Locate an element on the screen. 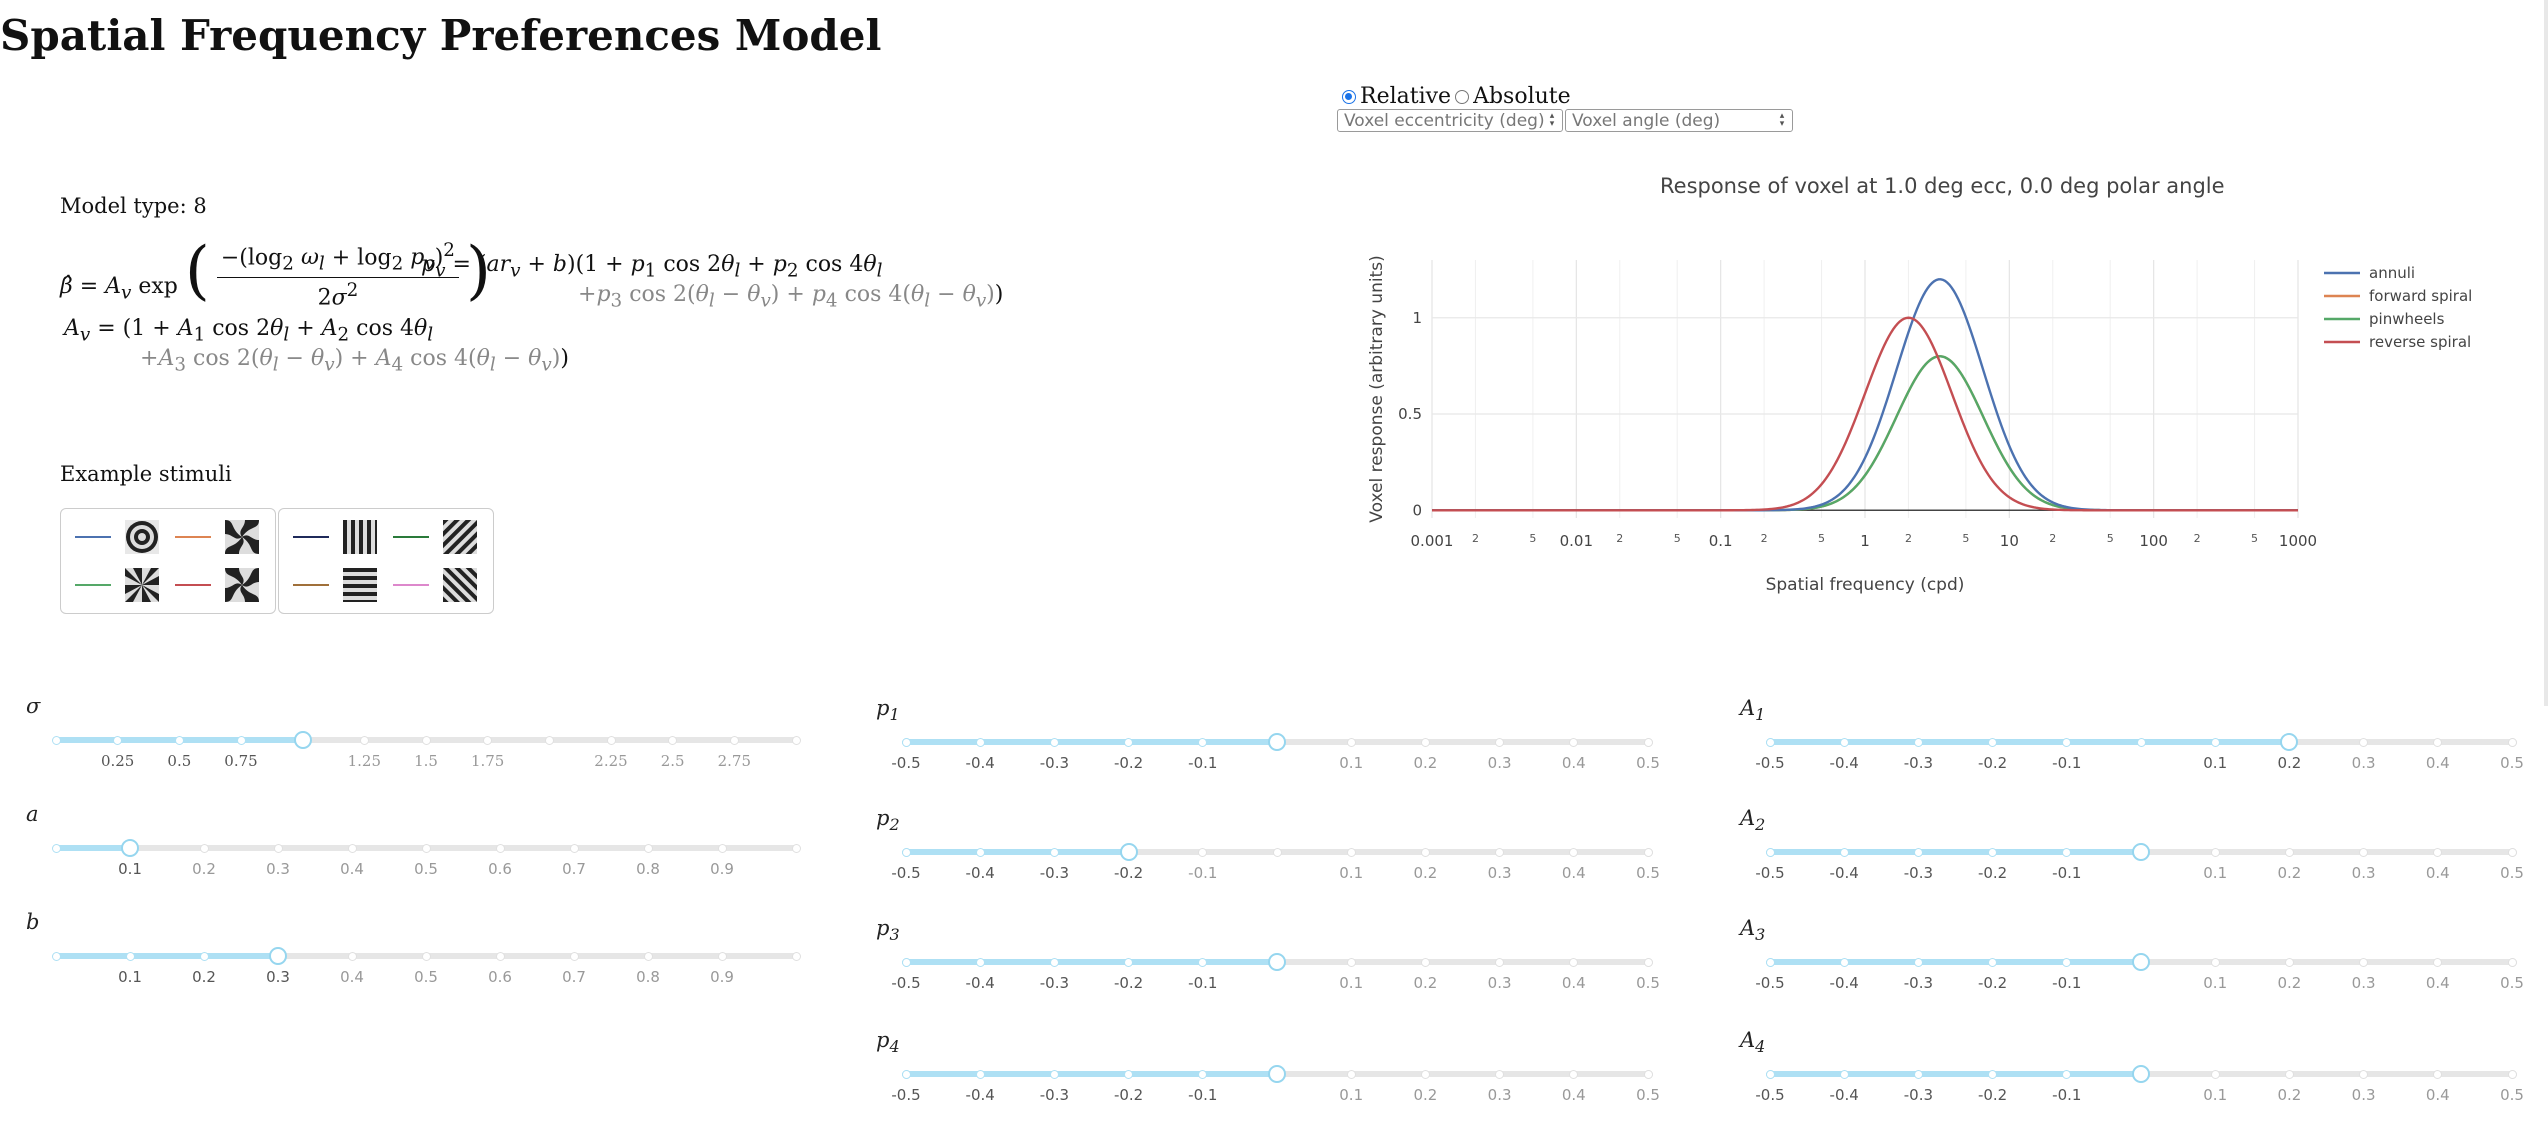  slider-handle-A4 is located at coordinates (2141, 1074).